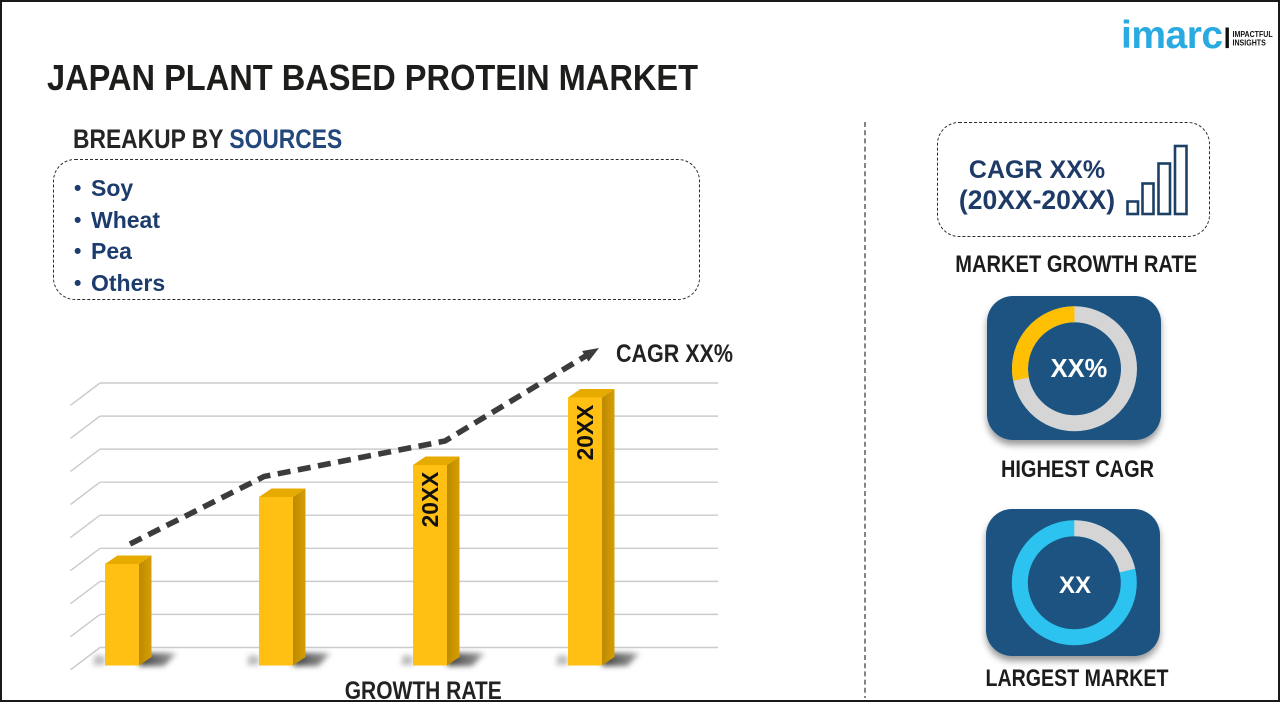  I want to click on svg-text: XX%, so click(1079, 369).